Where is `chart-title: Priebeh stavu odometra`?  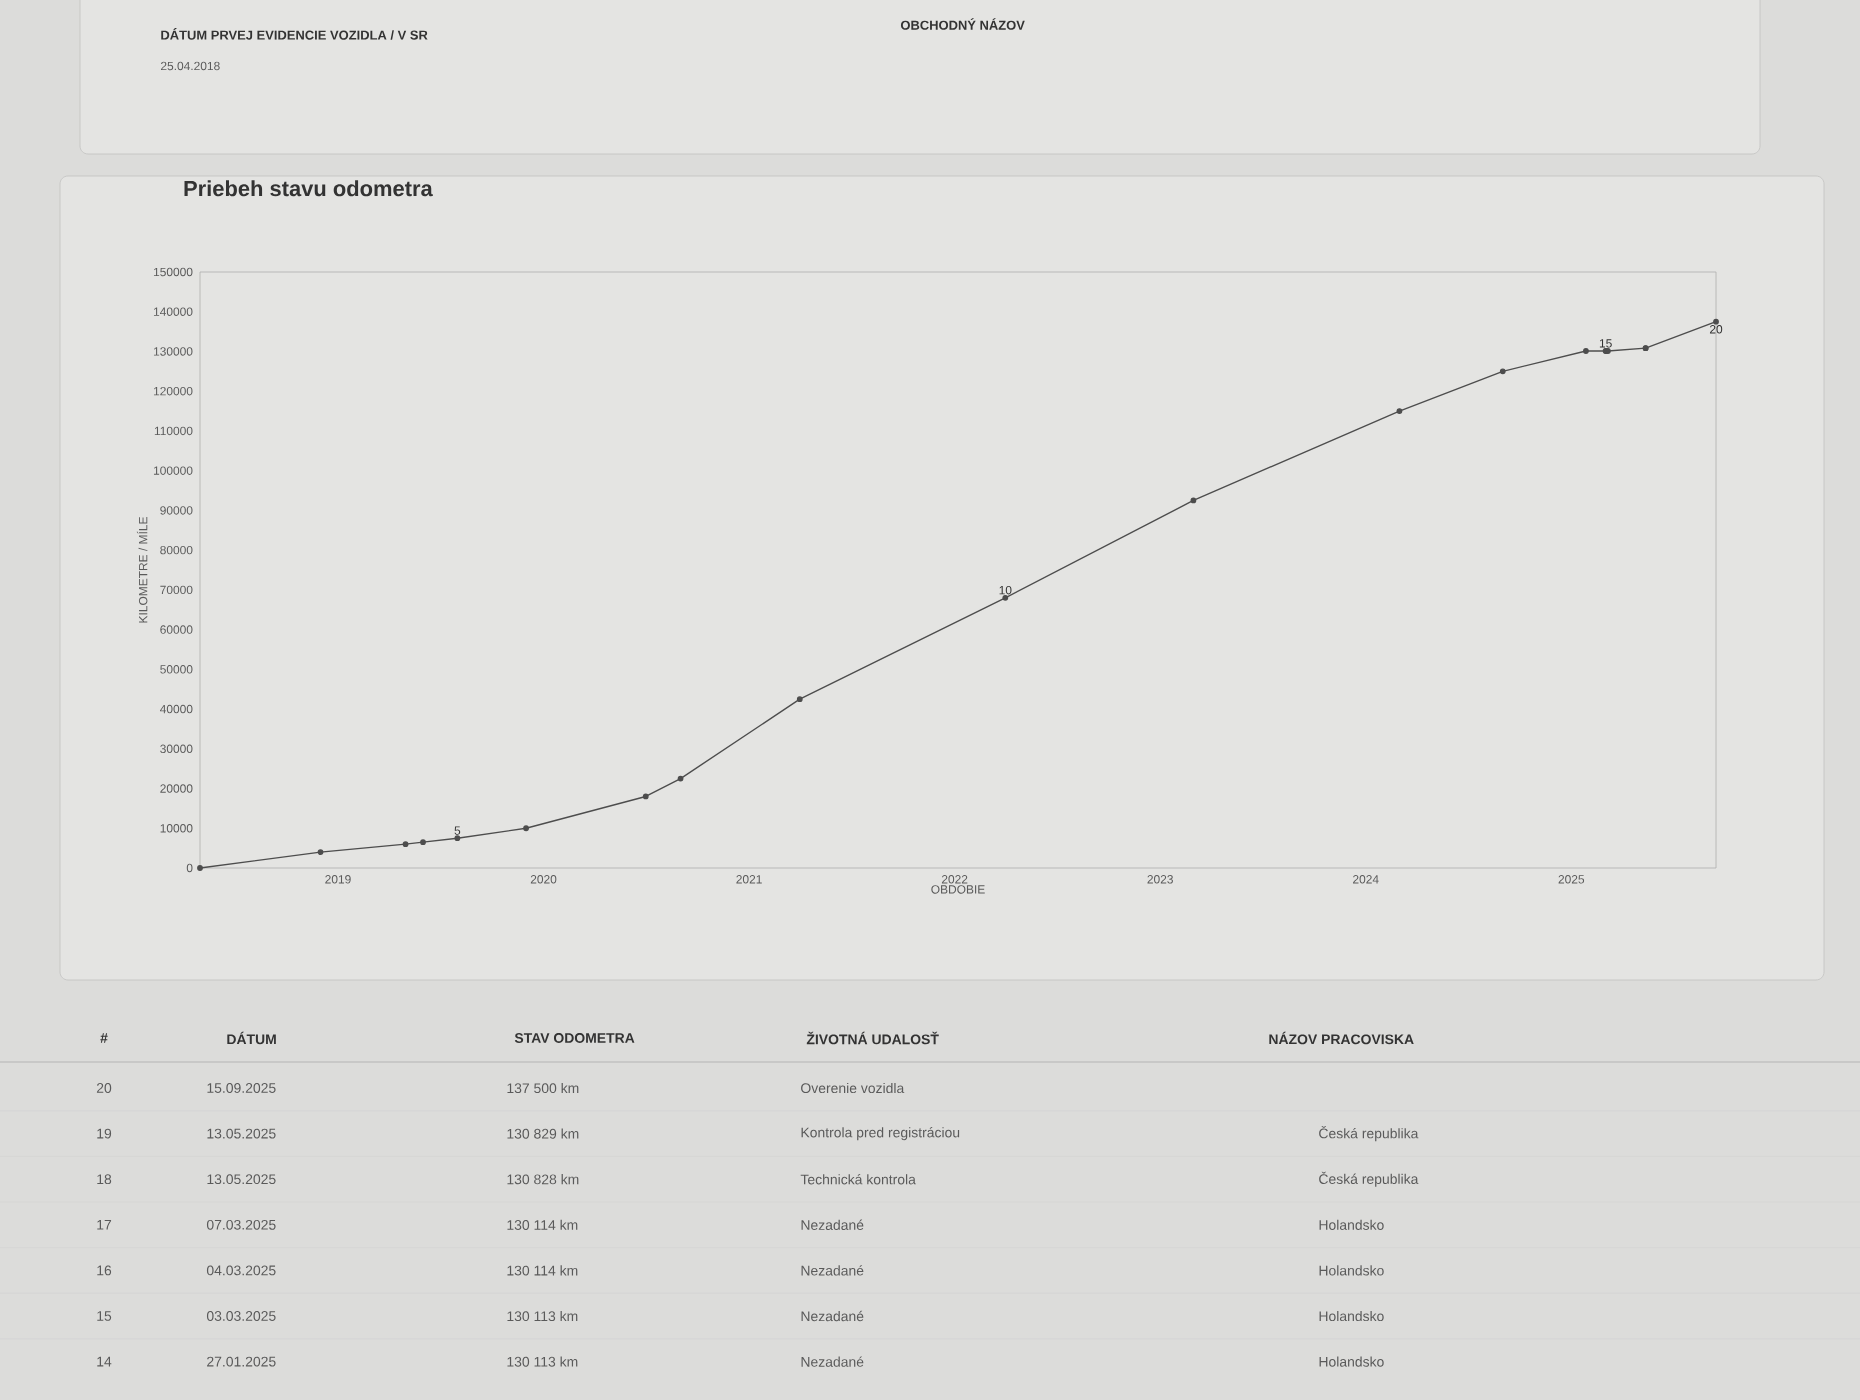
chart-title: Priebeh stavu odometra is located at coordinates (308, 188).